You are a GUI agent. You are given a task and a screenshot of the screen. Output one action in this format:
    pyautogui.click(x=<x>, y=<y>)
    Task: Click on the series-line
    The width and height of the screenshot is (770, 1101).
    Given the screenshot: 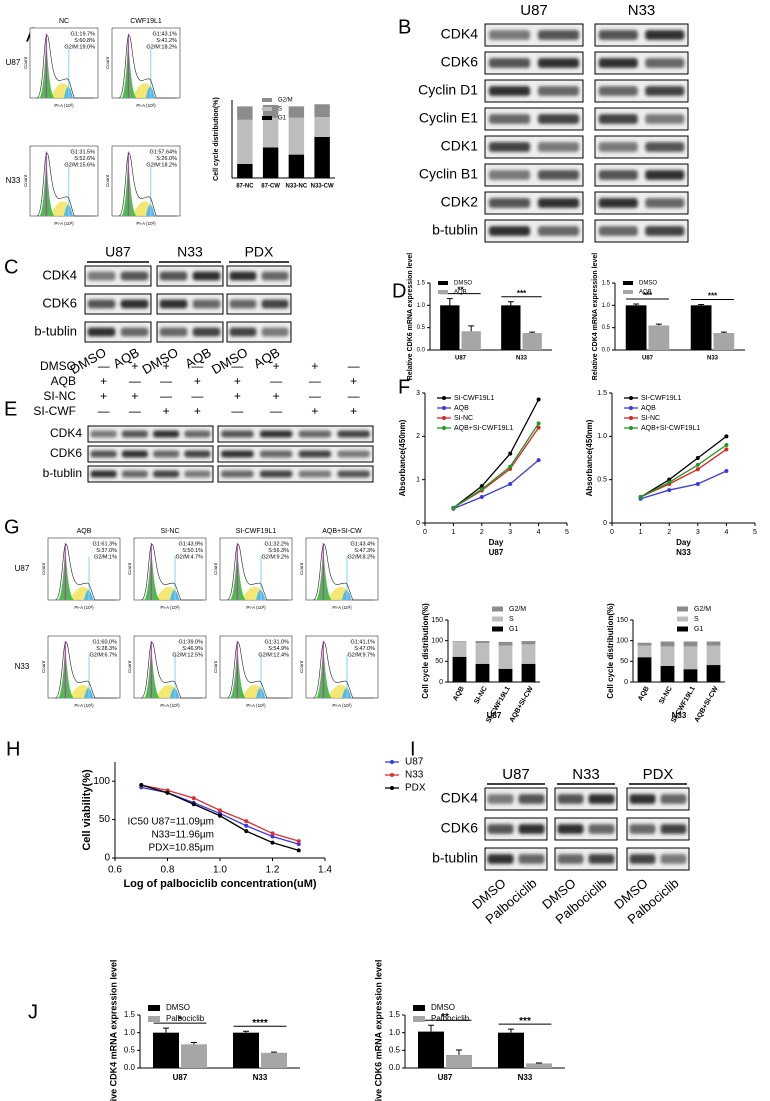 What is the action you would take?
    pyautogui.click(x=683, y=473)
    